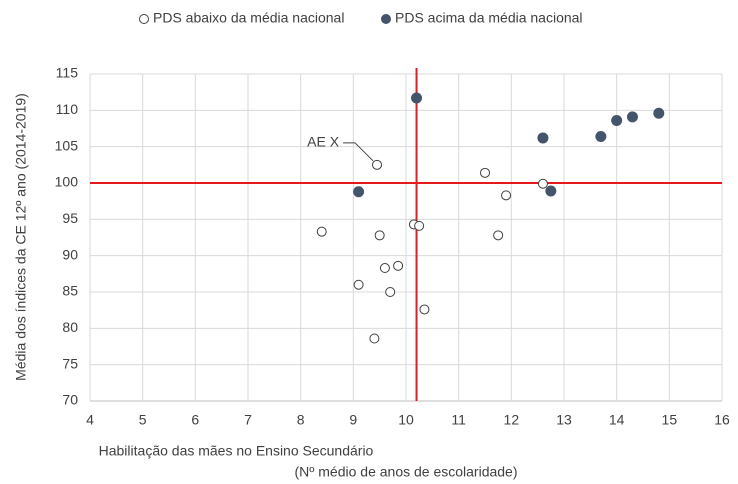 The image size is (738, 484). I want to click on y-tick-label: 85, so click(70, 291).